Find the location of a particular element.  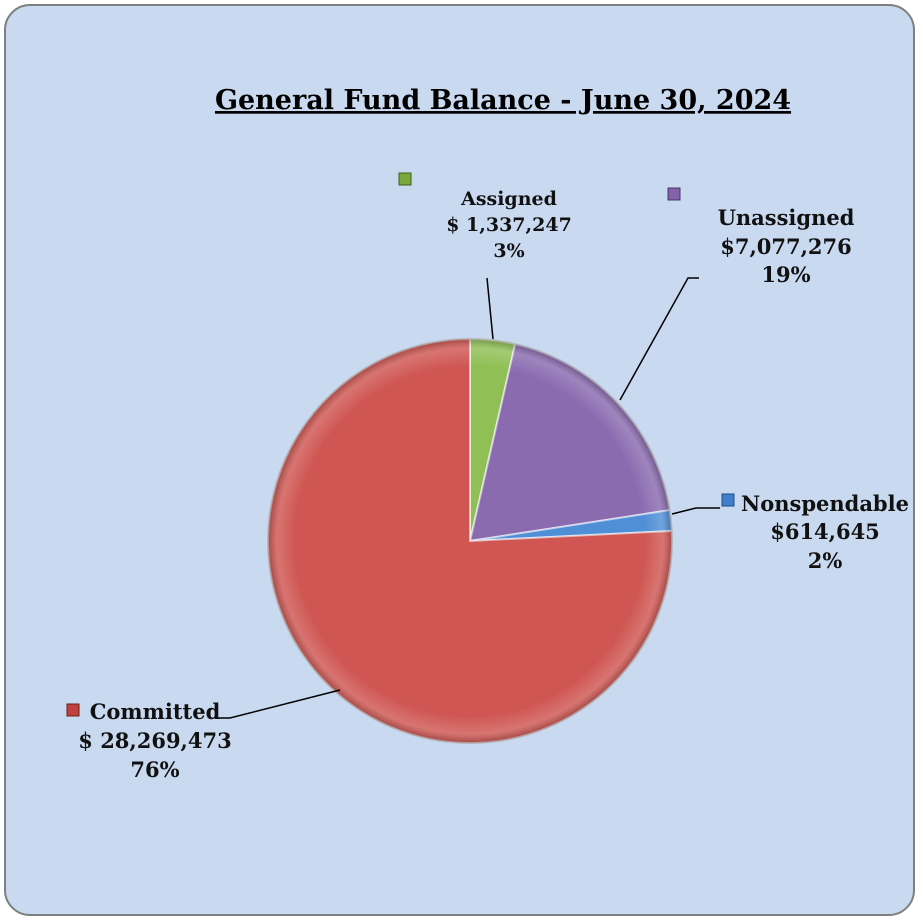

unassigned-name: Unassigned is located at coordinates (786, 217).